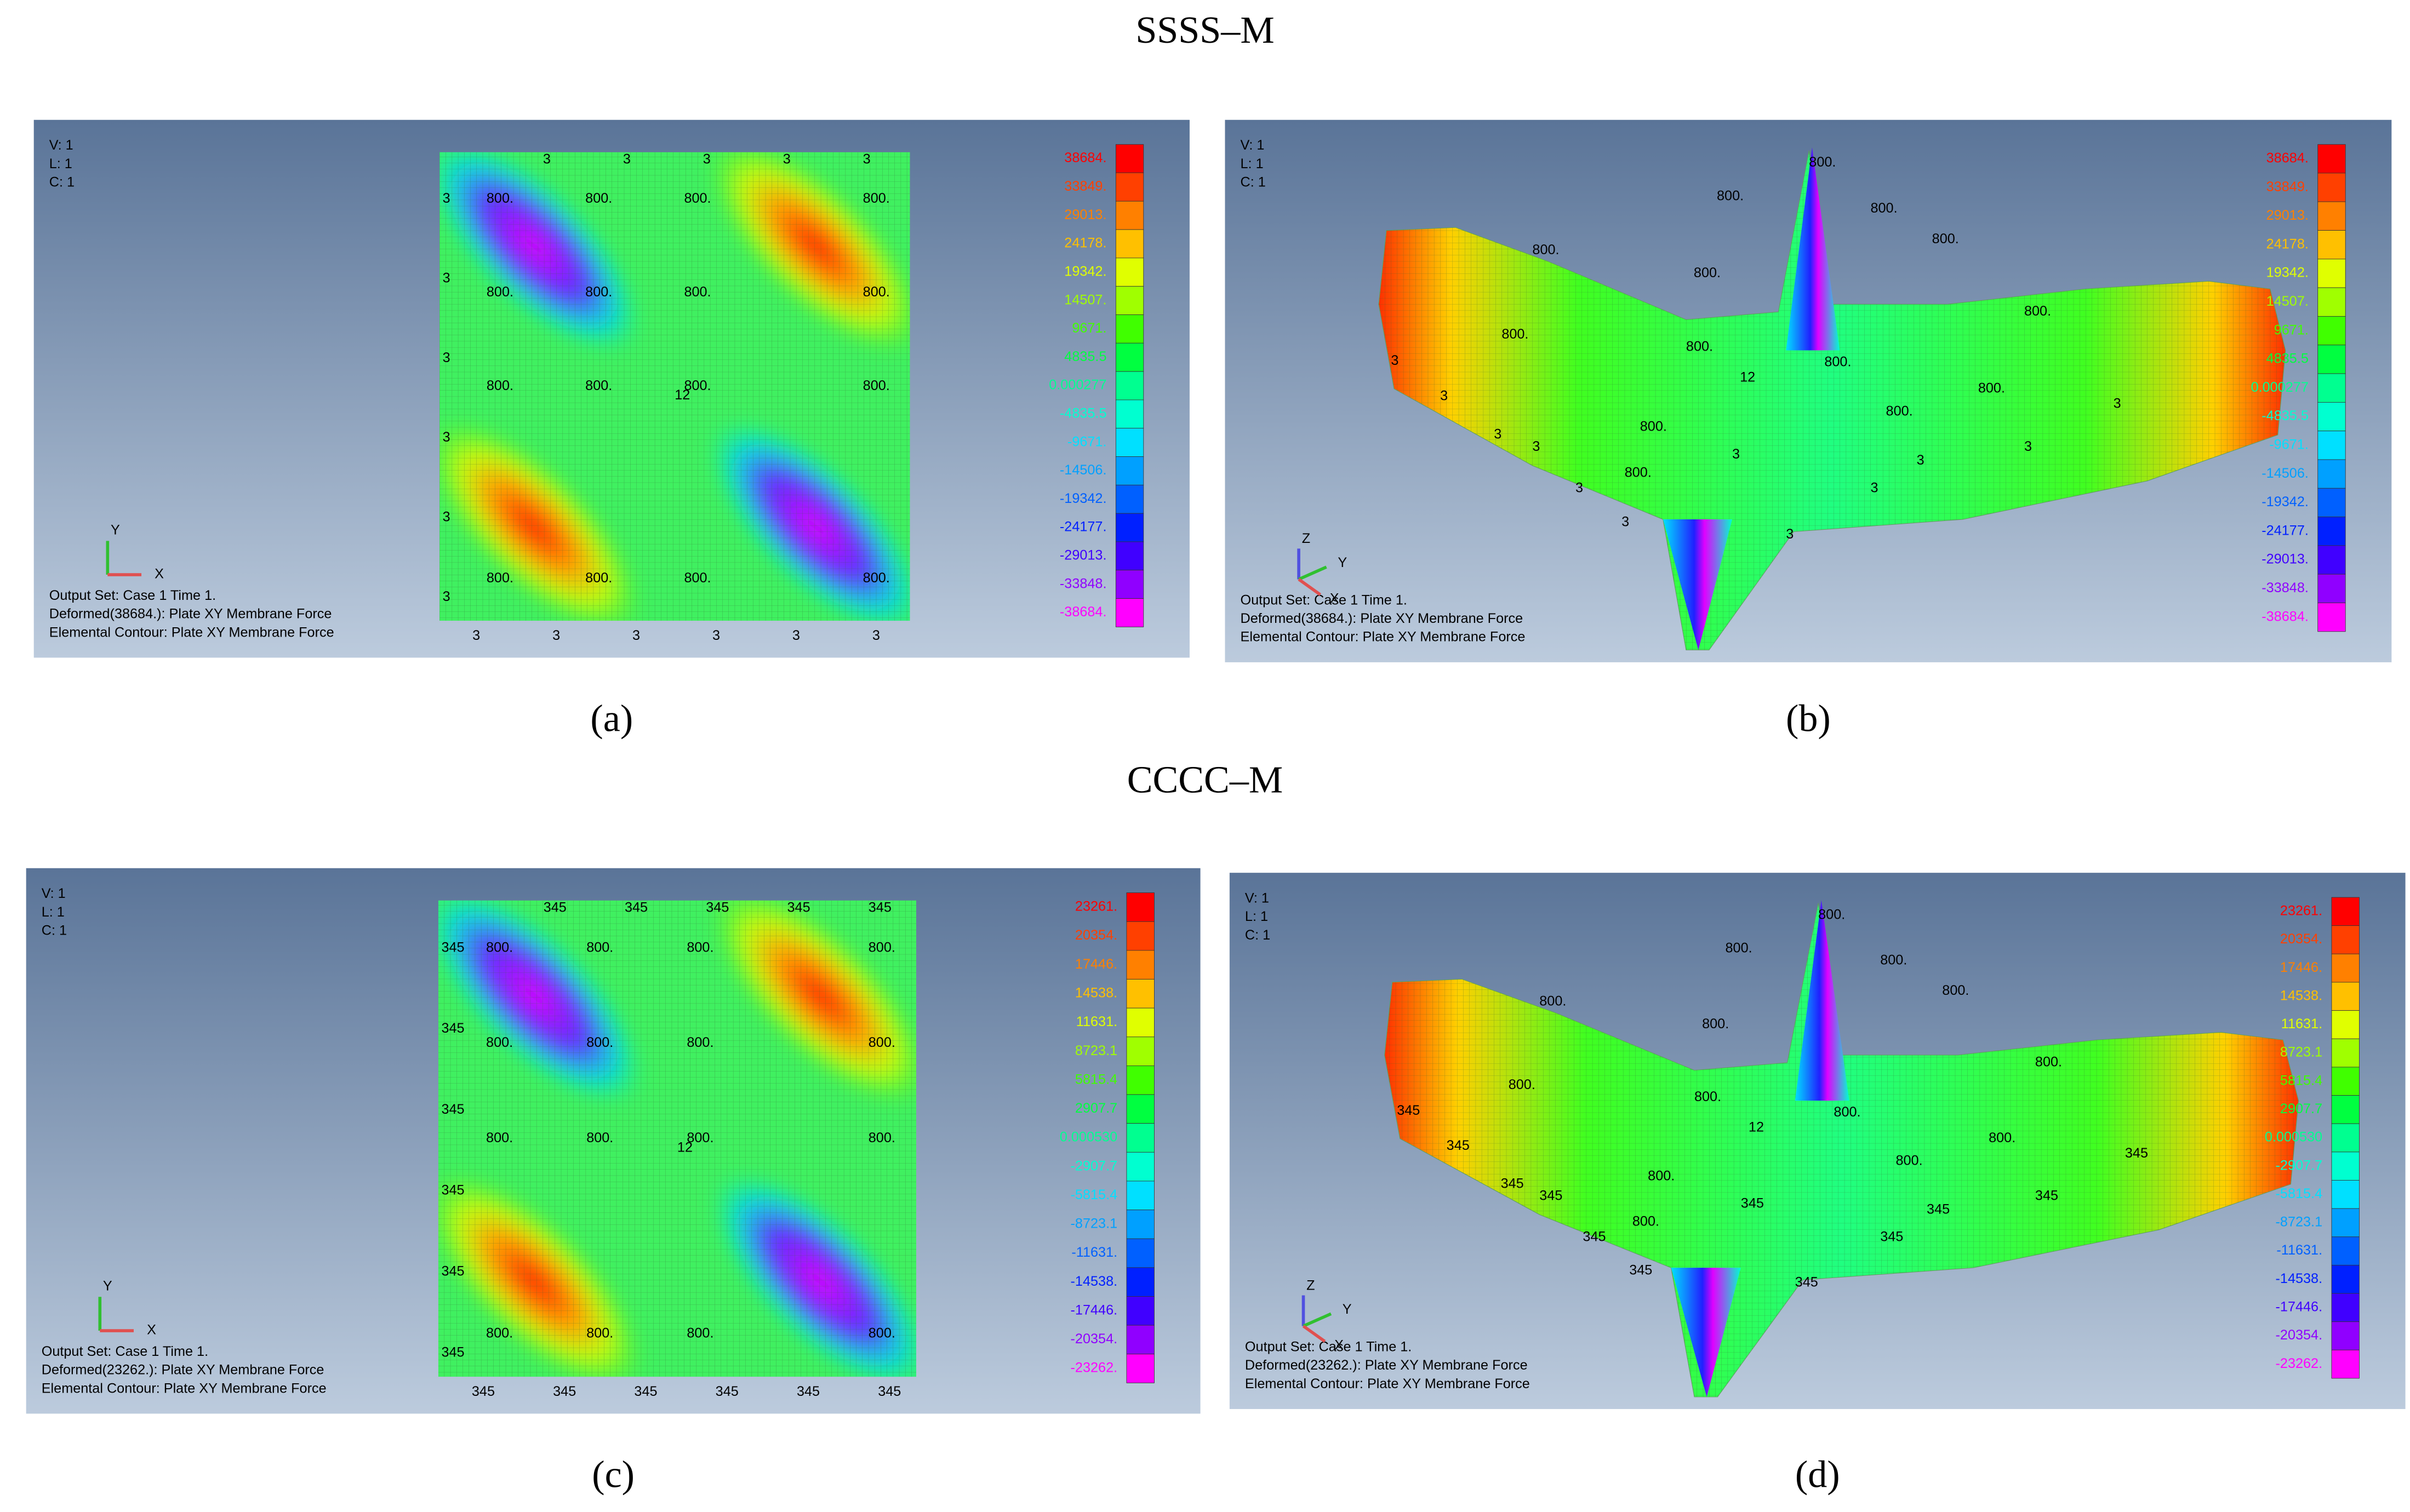 The image size is (2410, 1512). I want to click on legend-value: -11631., so click(1094, 1252).